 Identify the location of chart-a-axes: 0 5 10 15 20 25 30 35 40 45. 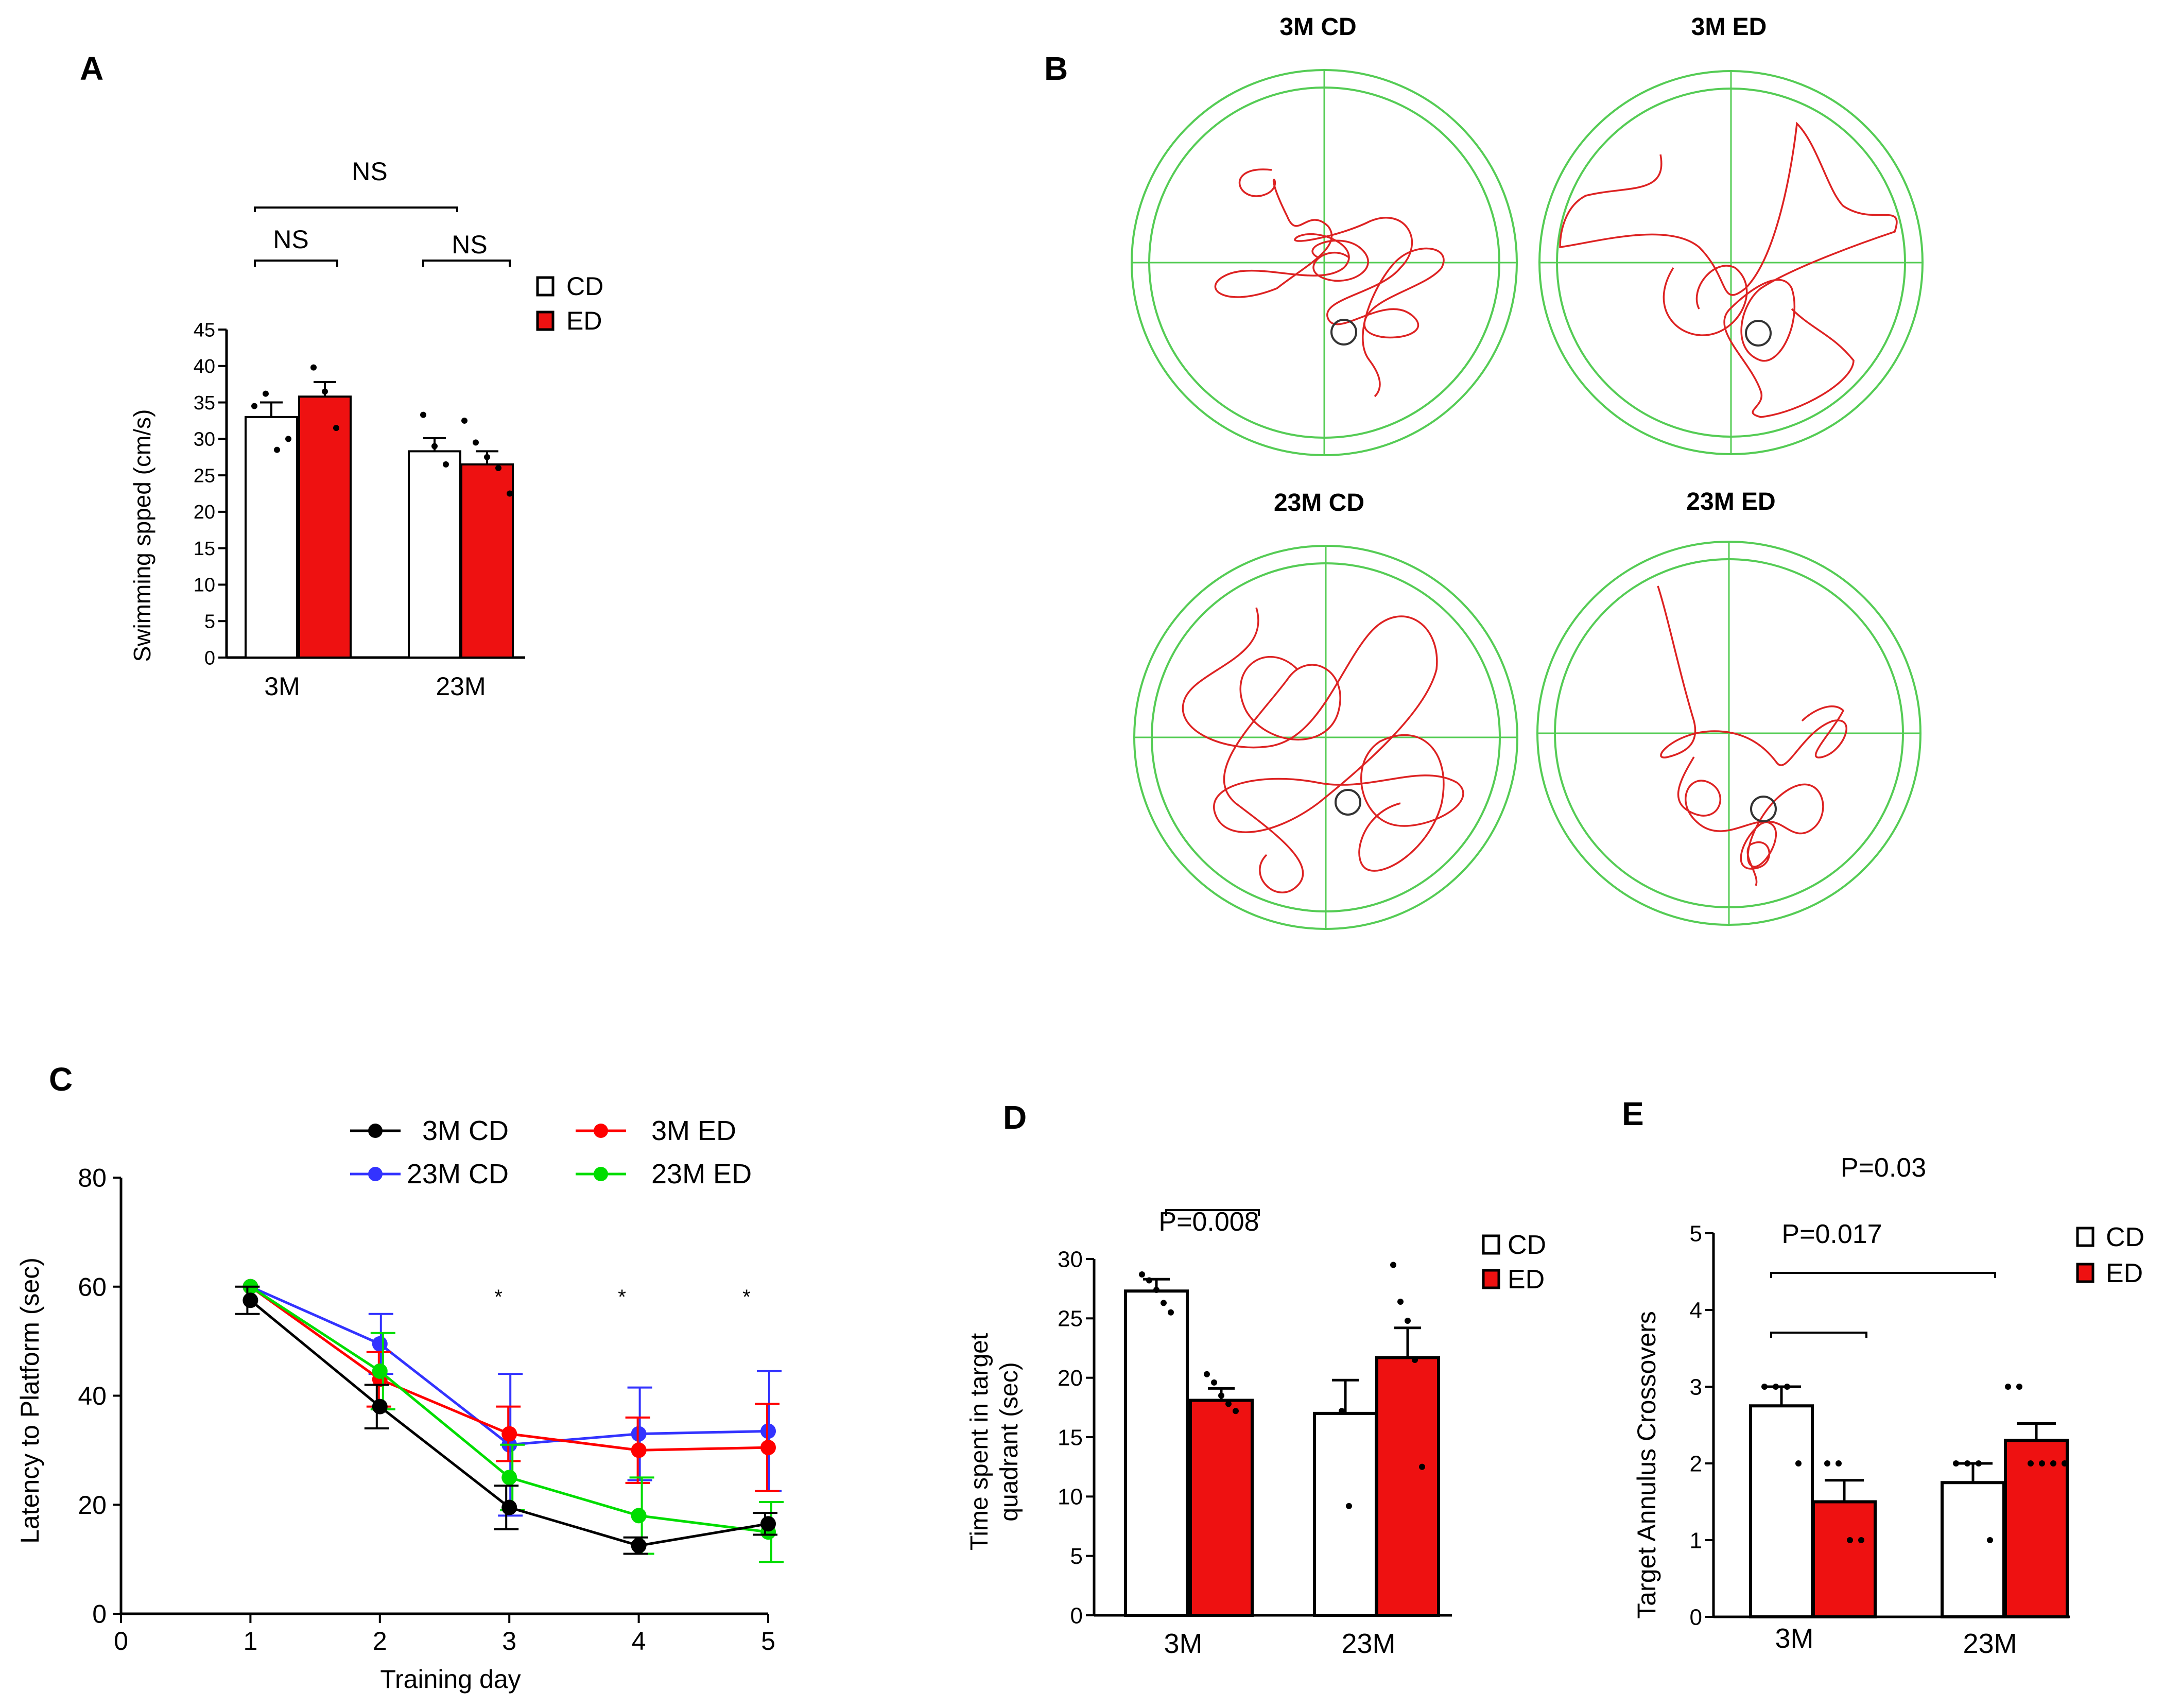
(360, 494).